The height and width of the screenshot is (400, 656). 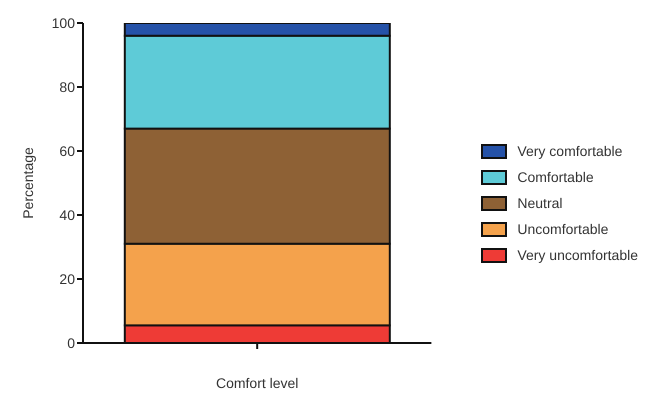 I want to click on x-axis-title: Comfort level, so click(x=257, y=383).